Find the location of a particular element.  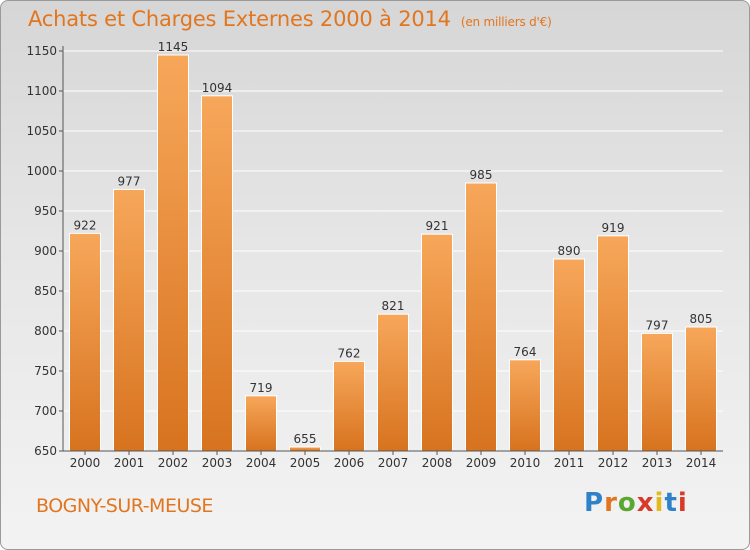

chart-subtitle: (en milliers d'€) is located at coordinates (506, 22).